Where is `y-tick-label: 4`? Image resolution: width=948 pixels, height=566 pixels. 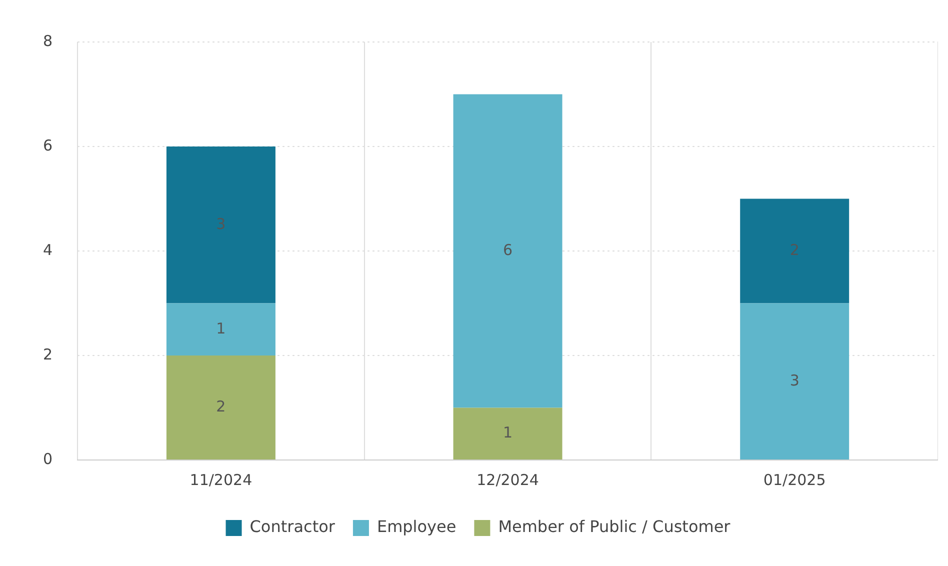
y-tick-label: 4 is located at coordinates (47, 249).